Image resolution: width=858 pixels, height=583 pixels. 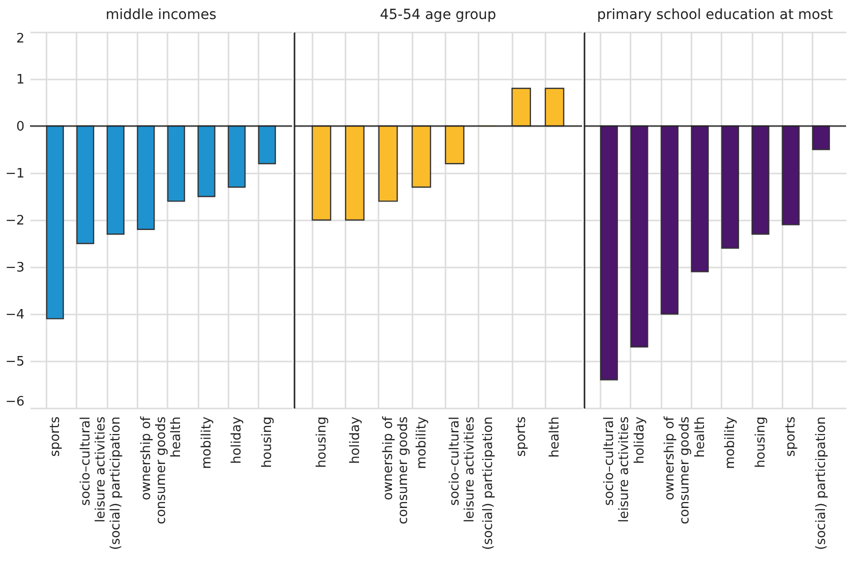 I want to click on chart-title: middle incomes, so click(x=161, y=15).